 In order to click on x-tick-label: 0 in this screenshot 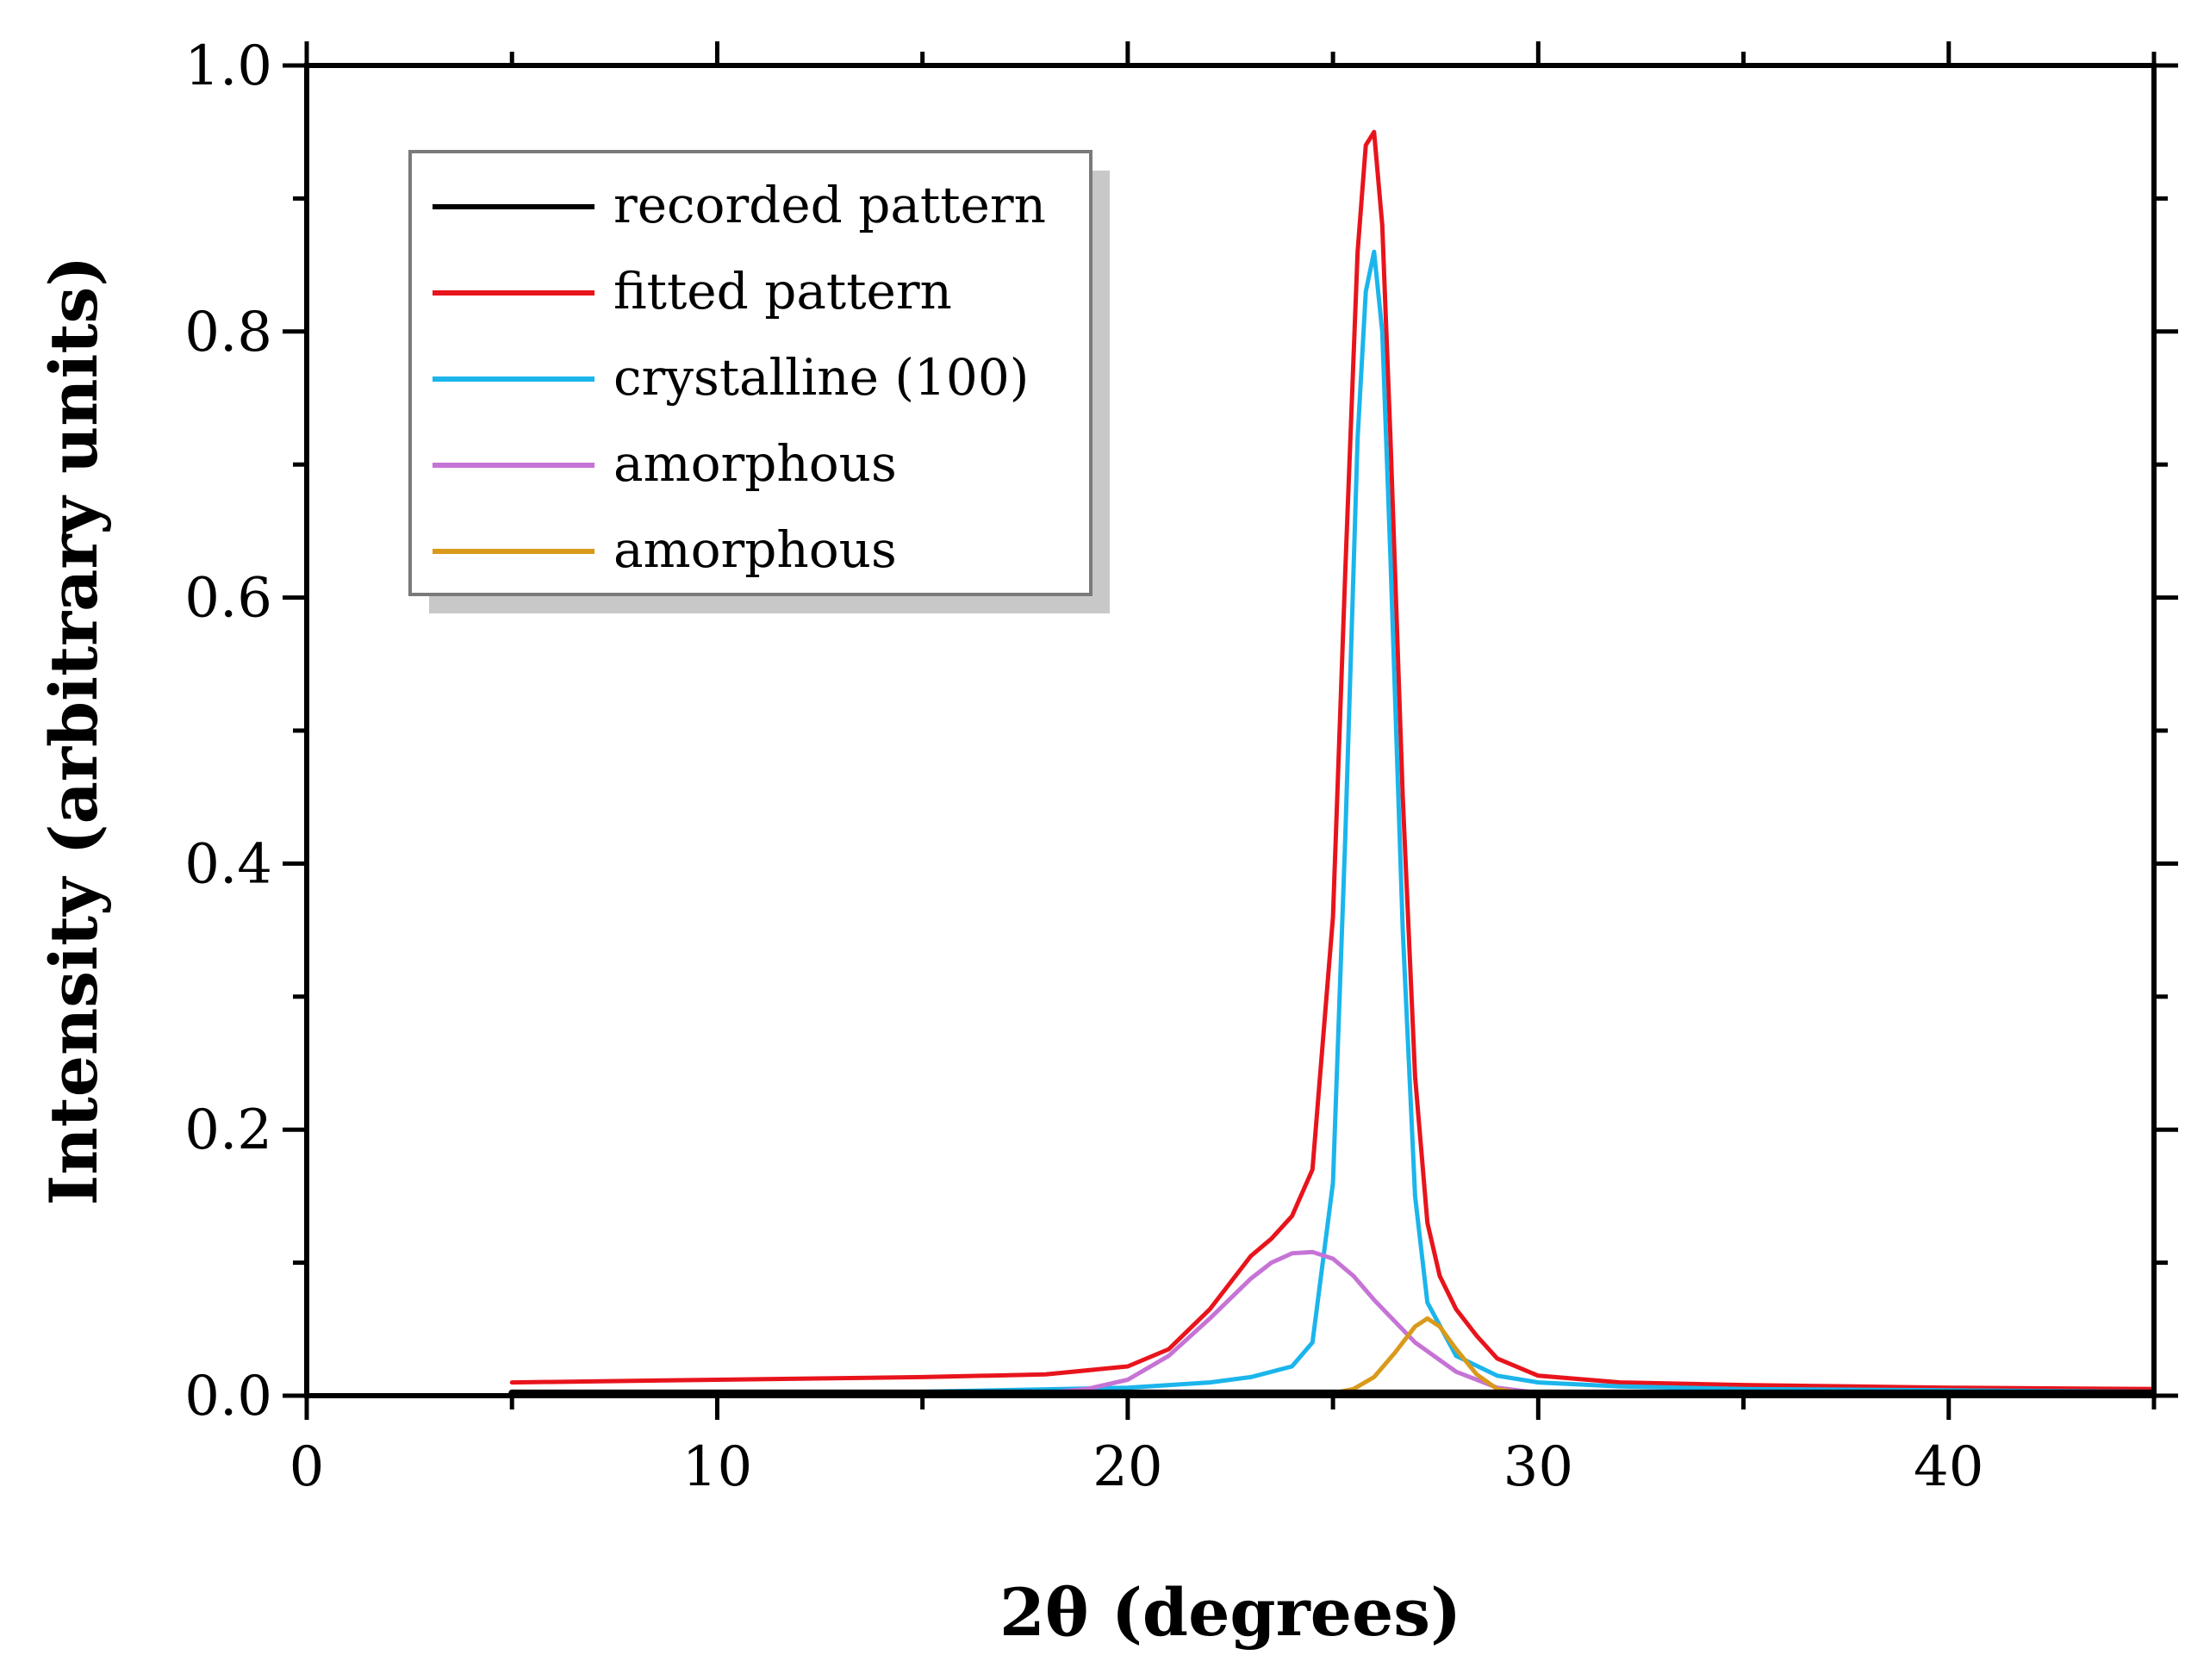, I will do `click(307, 1467)`.